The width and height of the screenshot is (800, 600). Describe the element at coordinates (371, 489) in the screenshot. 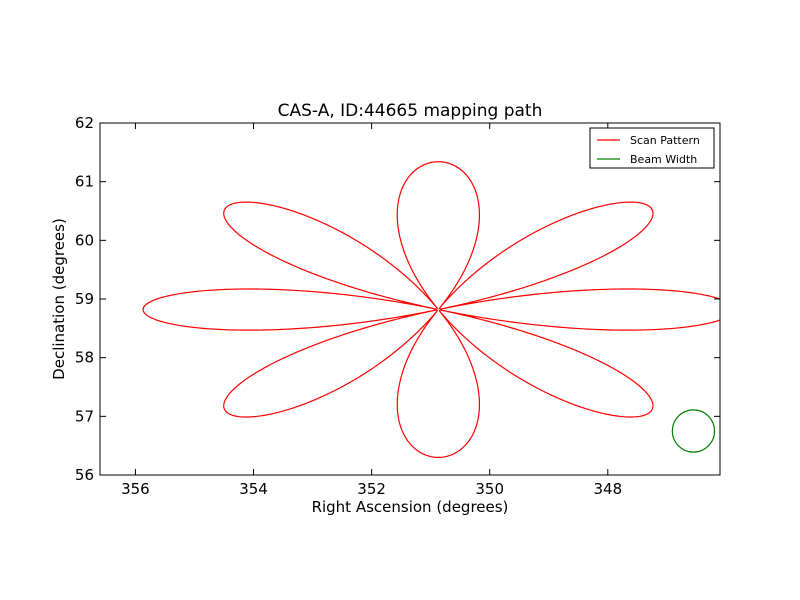

I see `x-tick-label-352: 352` at that location.